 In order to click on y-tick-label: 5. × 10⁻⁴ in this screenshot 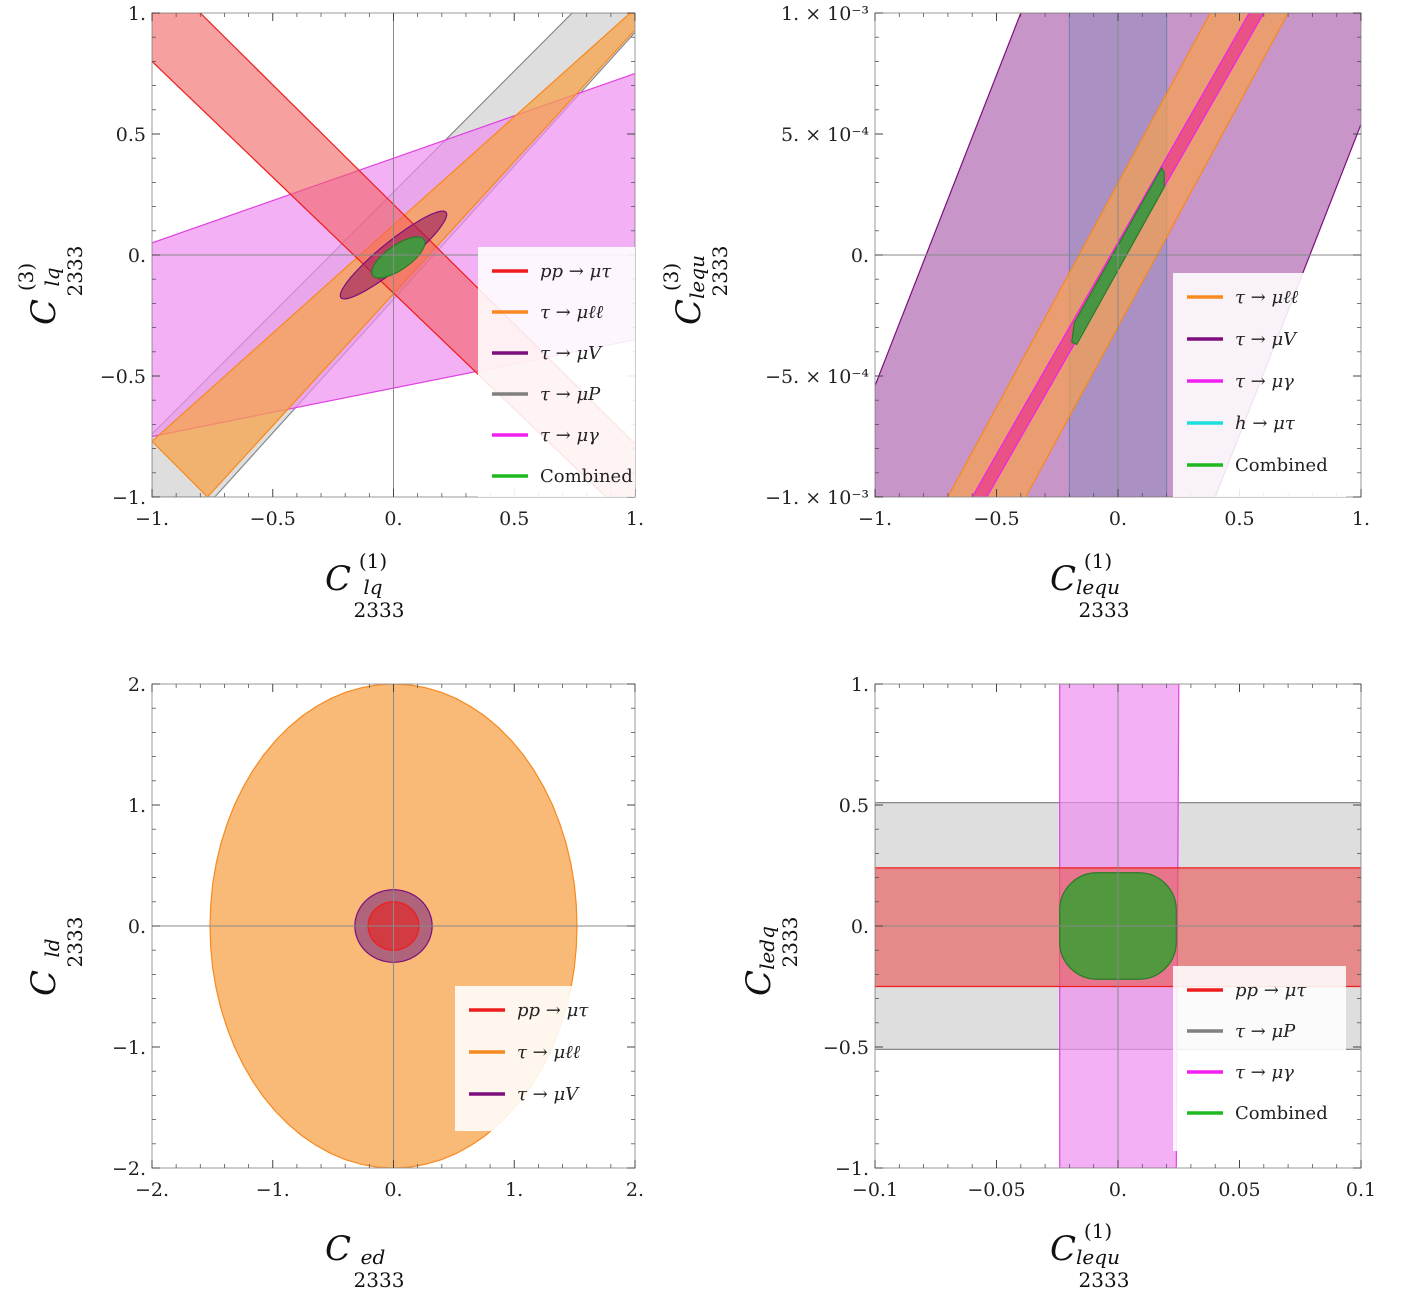, I will do `click(825, 135)`.